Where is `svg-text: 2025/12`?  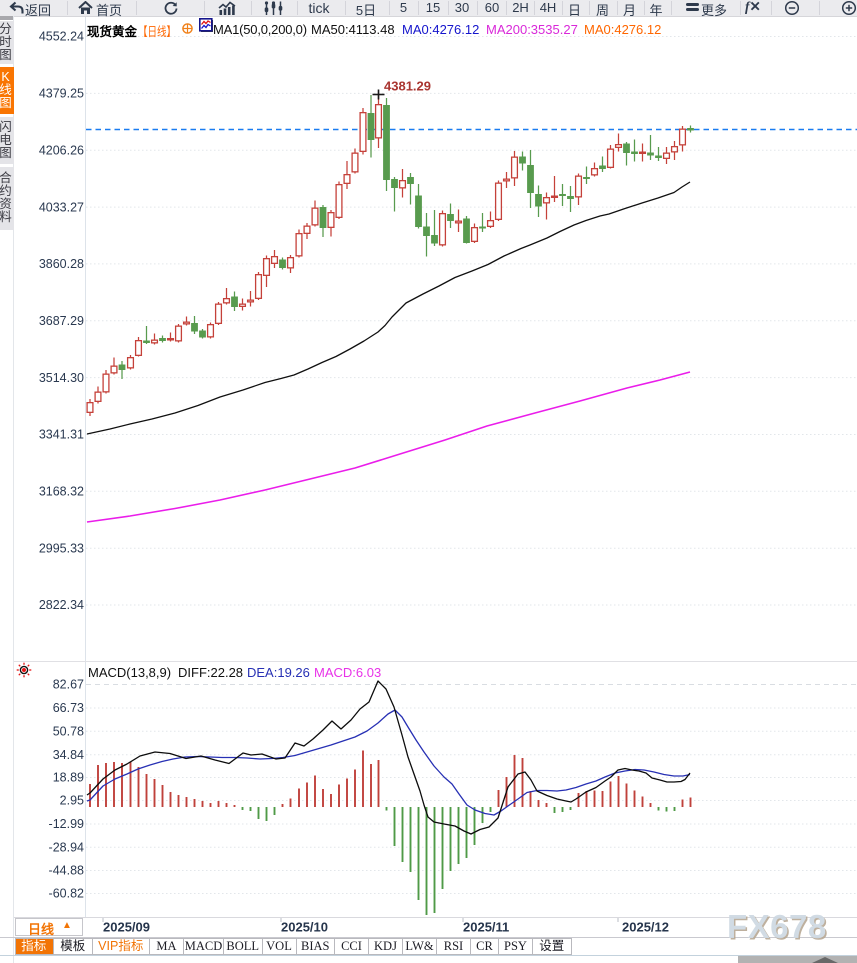 svg-text: 2025/12 is located at coordinates (645, 927).